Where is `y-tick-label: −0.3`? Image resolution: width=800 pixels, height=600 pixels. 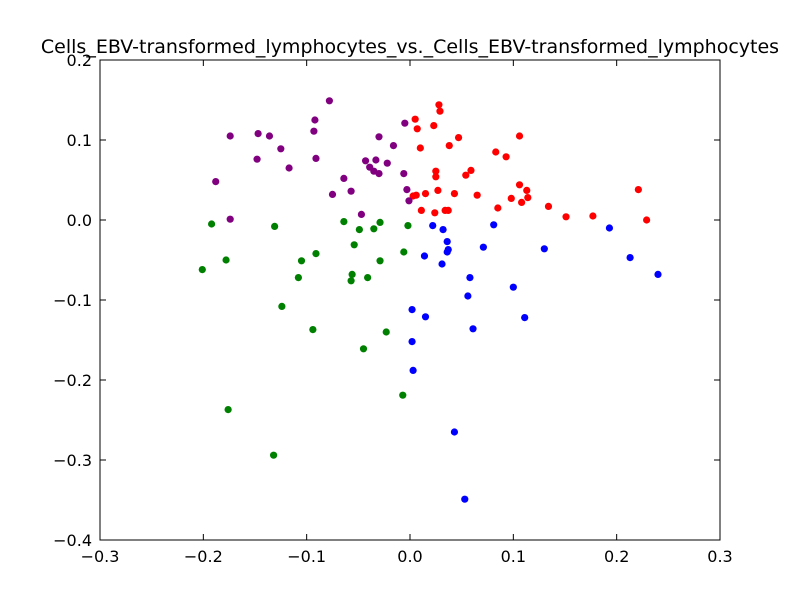 y-tick-label: −0.3 is located at coordinates (72, 460).